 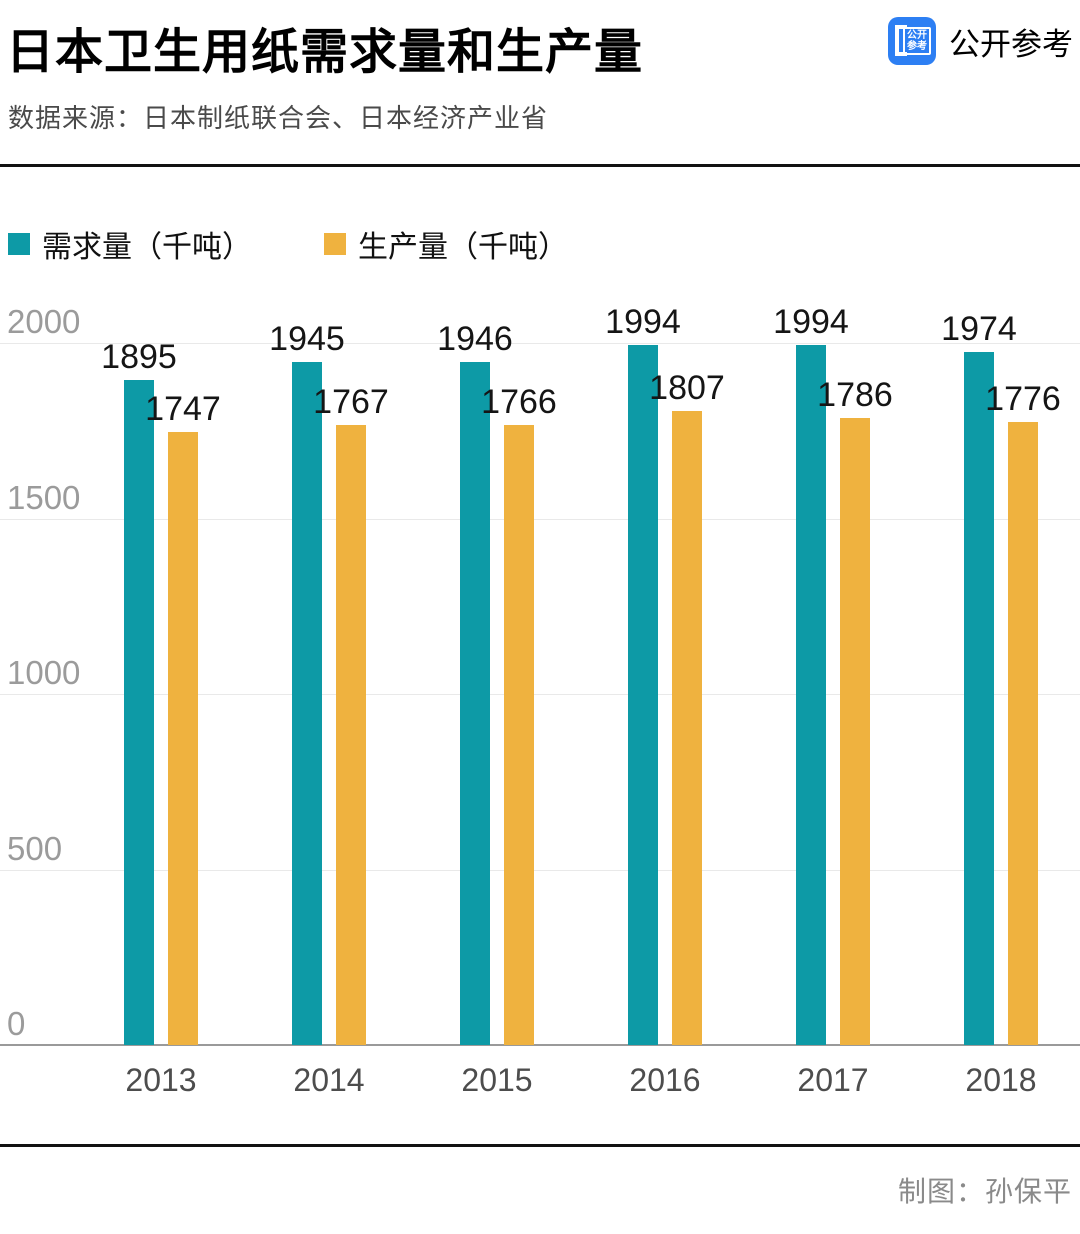 What do you see at coordinates (351, 401) in the screenshot?
I see `value-label-production-2014: 1767` at bounding box center [351, 401].